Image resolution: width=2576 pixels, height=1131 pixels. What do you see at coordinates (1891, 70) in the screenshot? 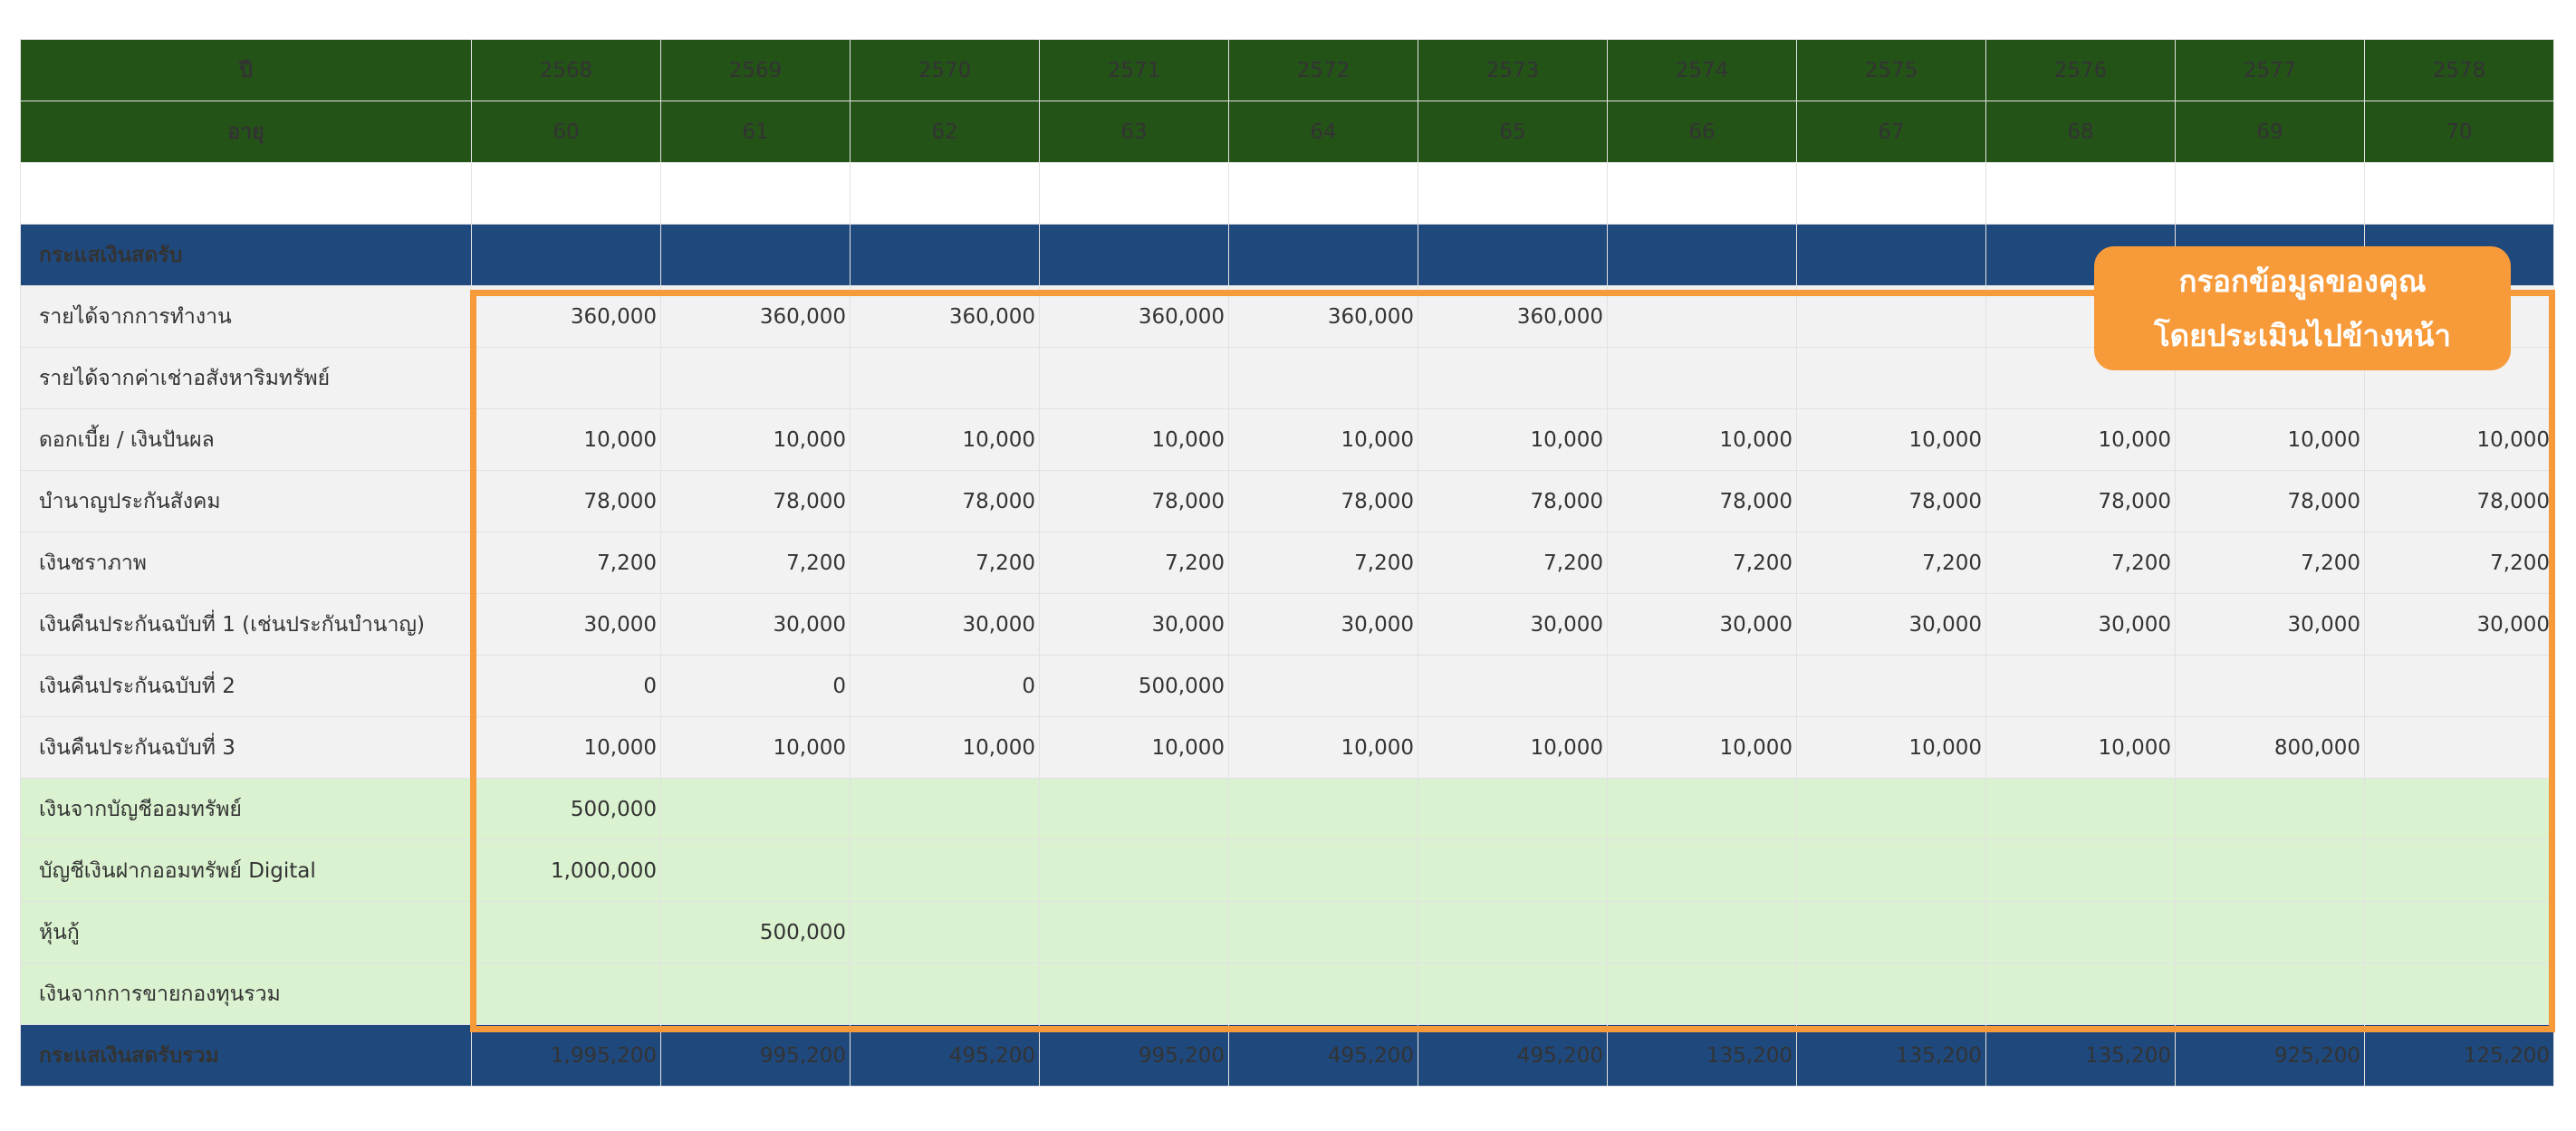
I see `year-cell: 2575` at bounding box center [1891, 70].